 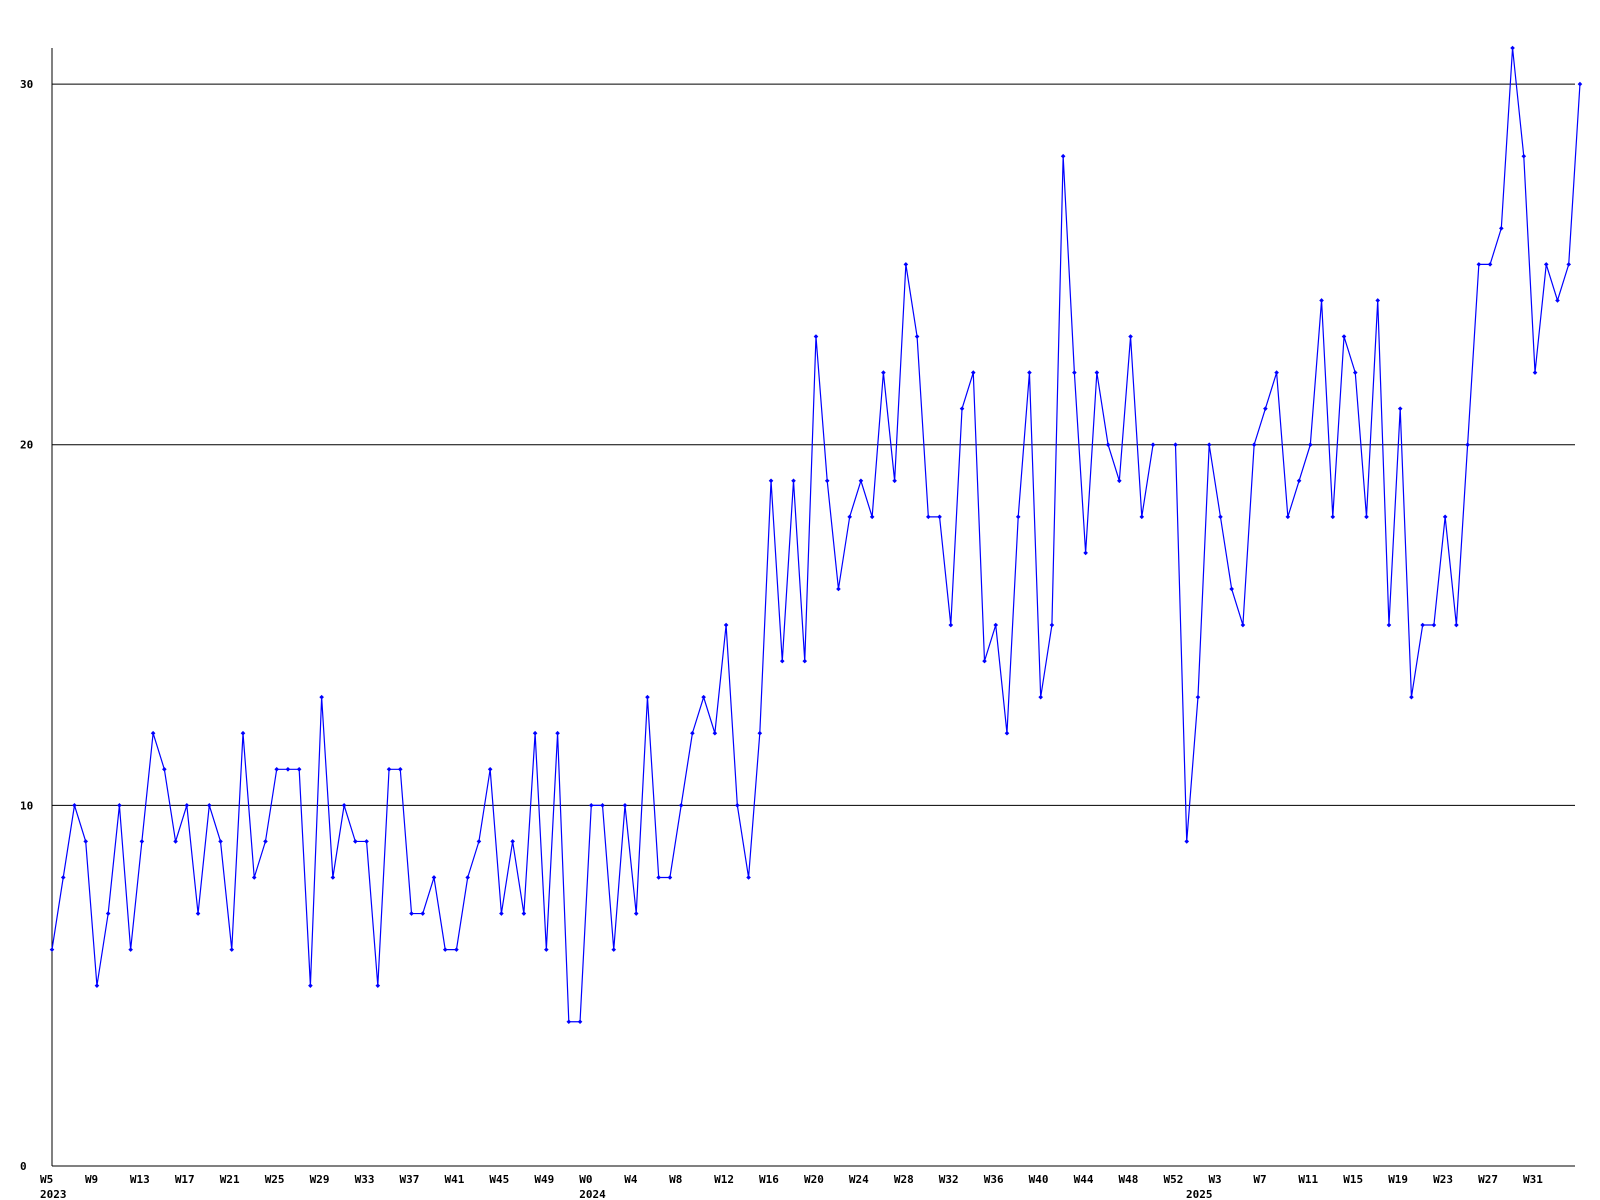 What do you see at coordinates (23, 1166) in the screenshot?
I see `y-tick-label: 0` at bounding box center [23, 1166].